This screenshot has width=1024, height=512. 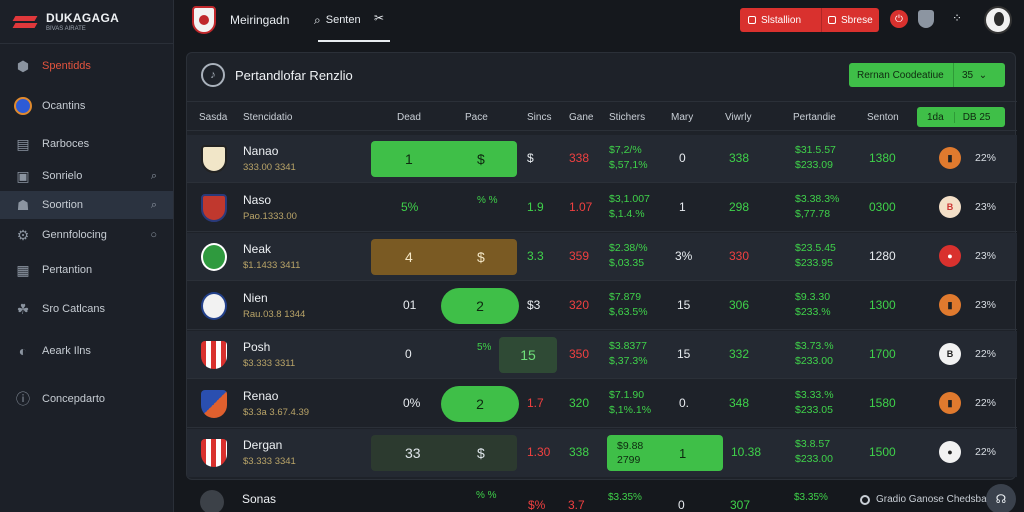 What do you see at coordinates (86, 351) in the screenshot?
I see `sidebar-item-aeark-ilns: ◐ Aeark Ilns` at bounding box center [86, 351].